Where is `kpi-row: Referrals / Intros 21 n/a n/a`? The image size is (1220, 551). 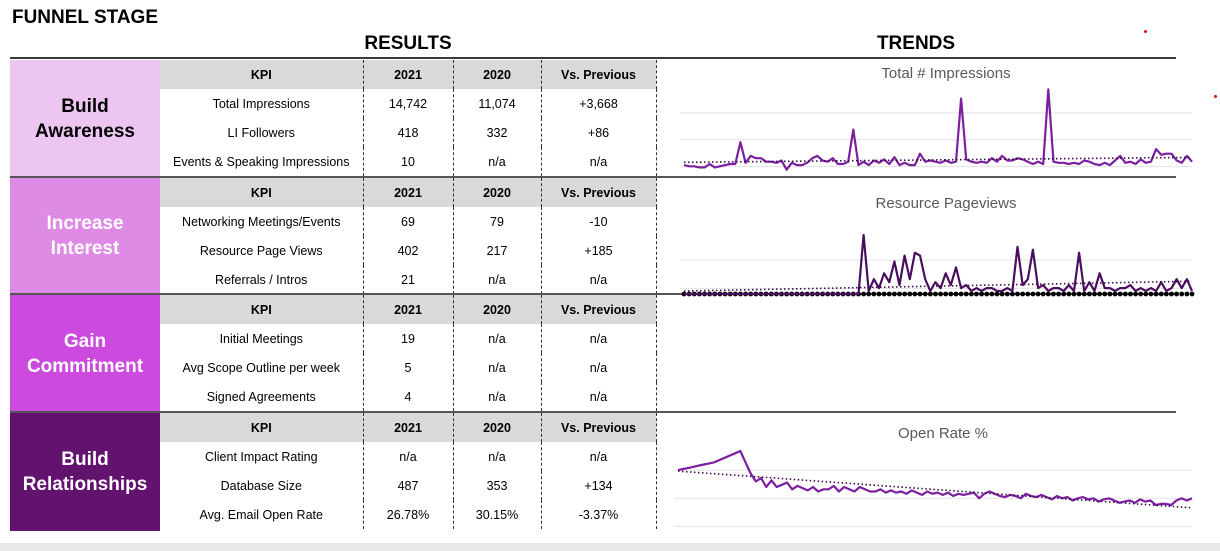
kpi-row: Referrals / Intros 21 n/a n/a is located at coordinates (408, 279).